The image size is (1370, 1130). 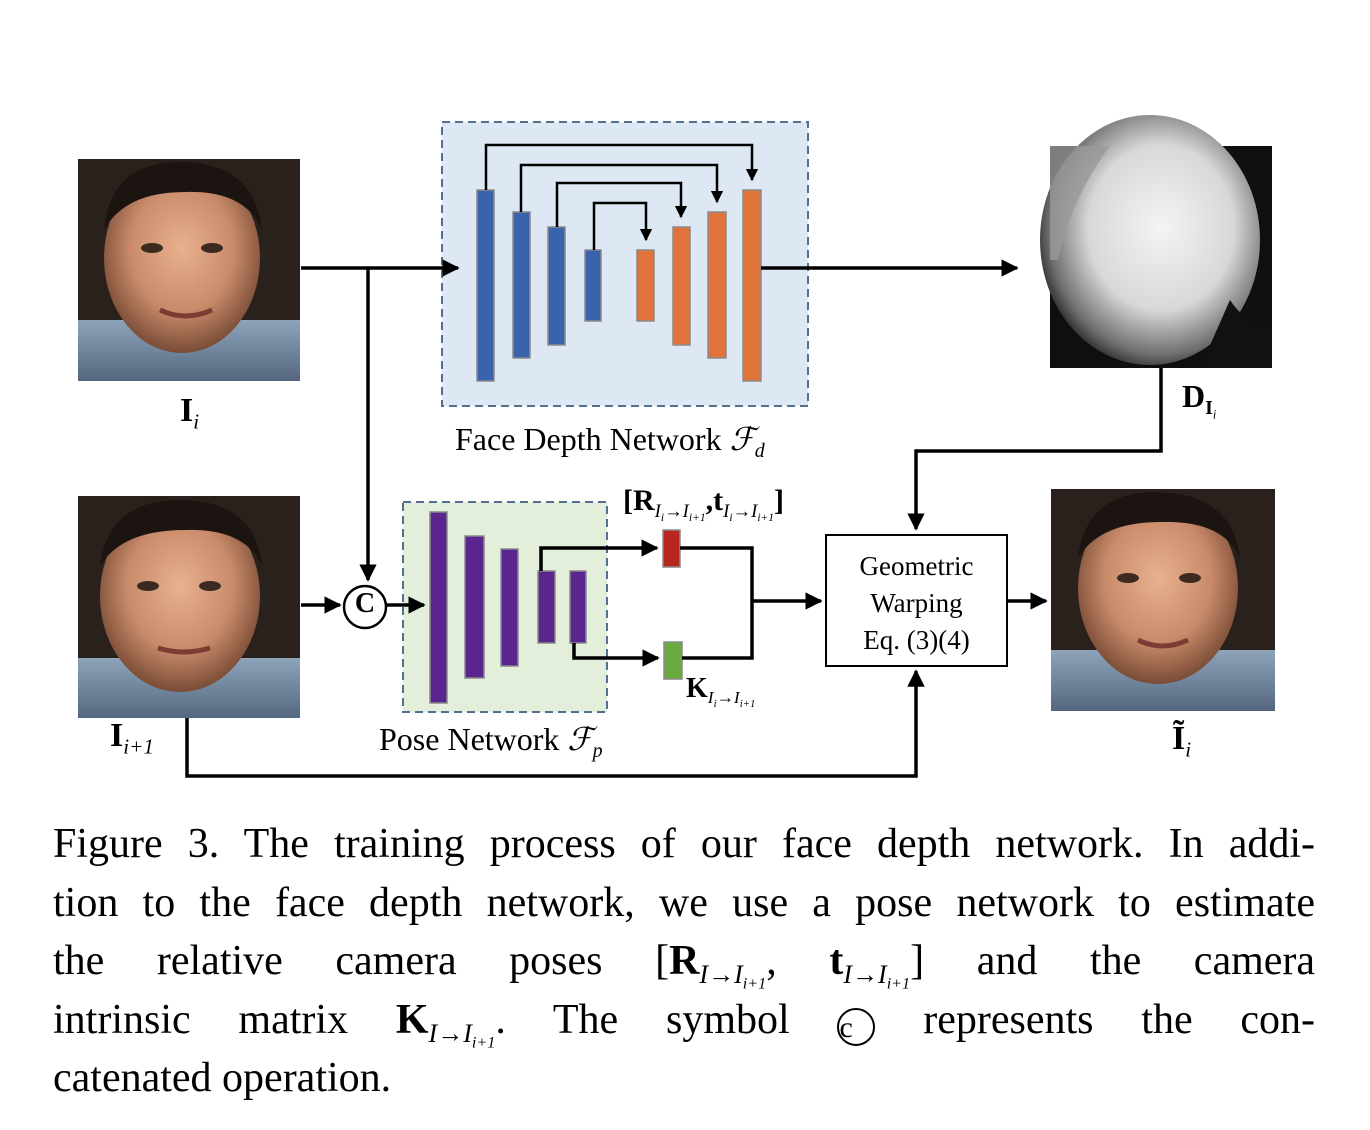 I want to click on label-output: Ĩi, so click(x=1182, y=741).